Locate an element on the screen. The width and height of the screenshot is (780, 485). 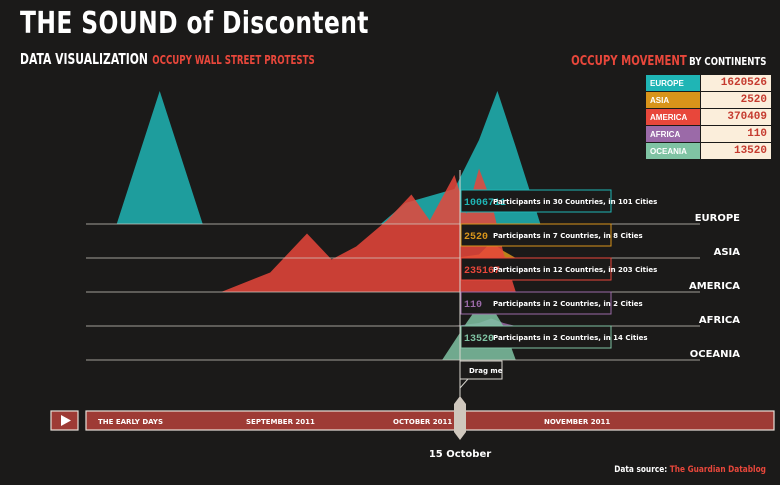
tooltip-count: 13520 is located at coordinates (479, 339).